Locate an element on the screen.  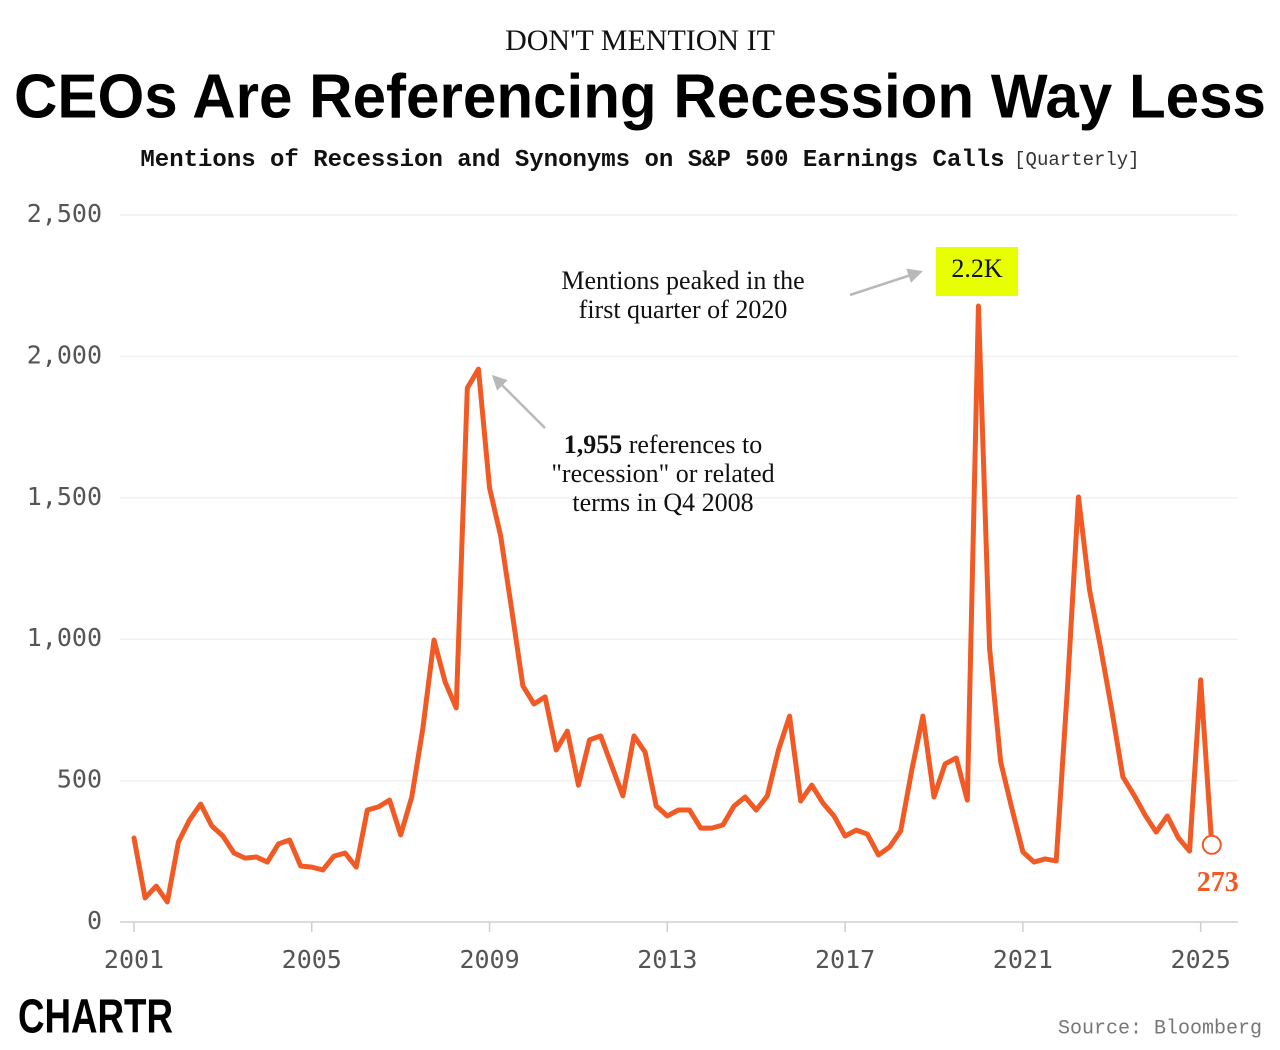
brand-logo: CHARTR is located at coordinates (95, 1017).